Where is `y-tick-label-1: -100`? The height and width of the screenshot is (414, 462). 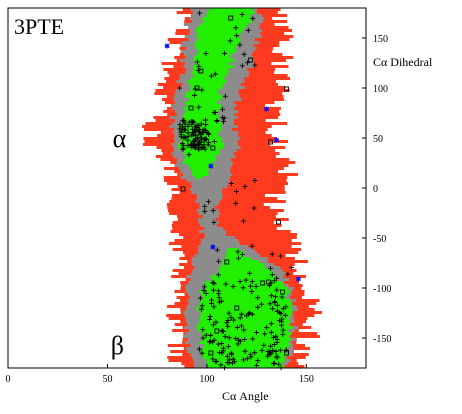 y-tick-label-1: -100 is located at coordinates (382, 289).